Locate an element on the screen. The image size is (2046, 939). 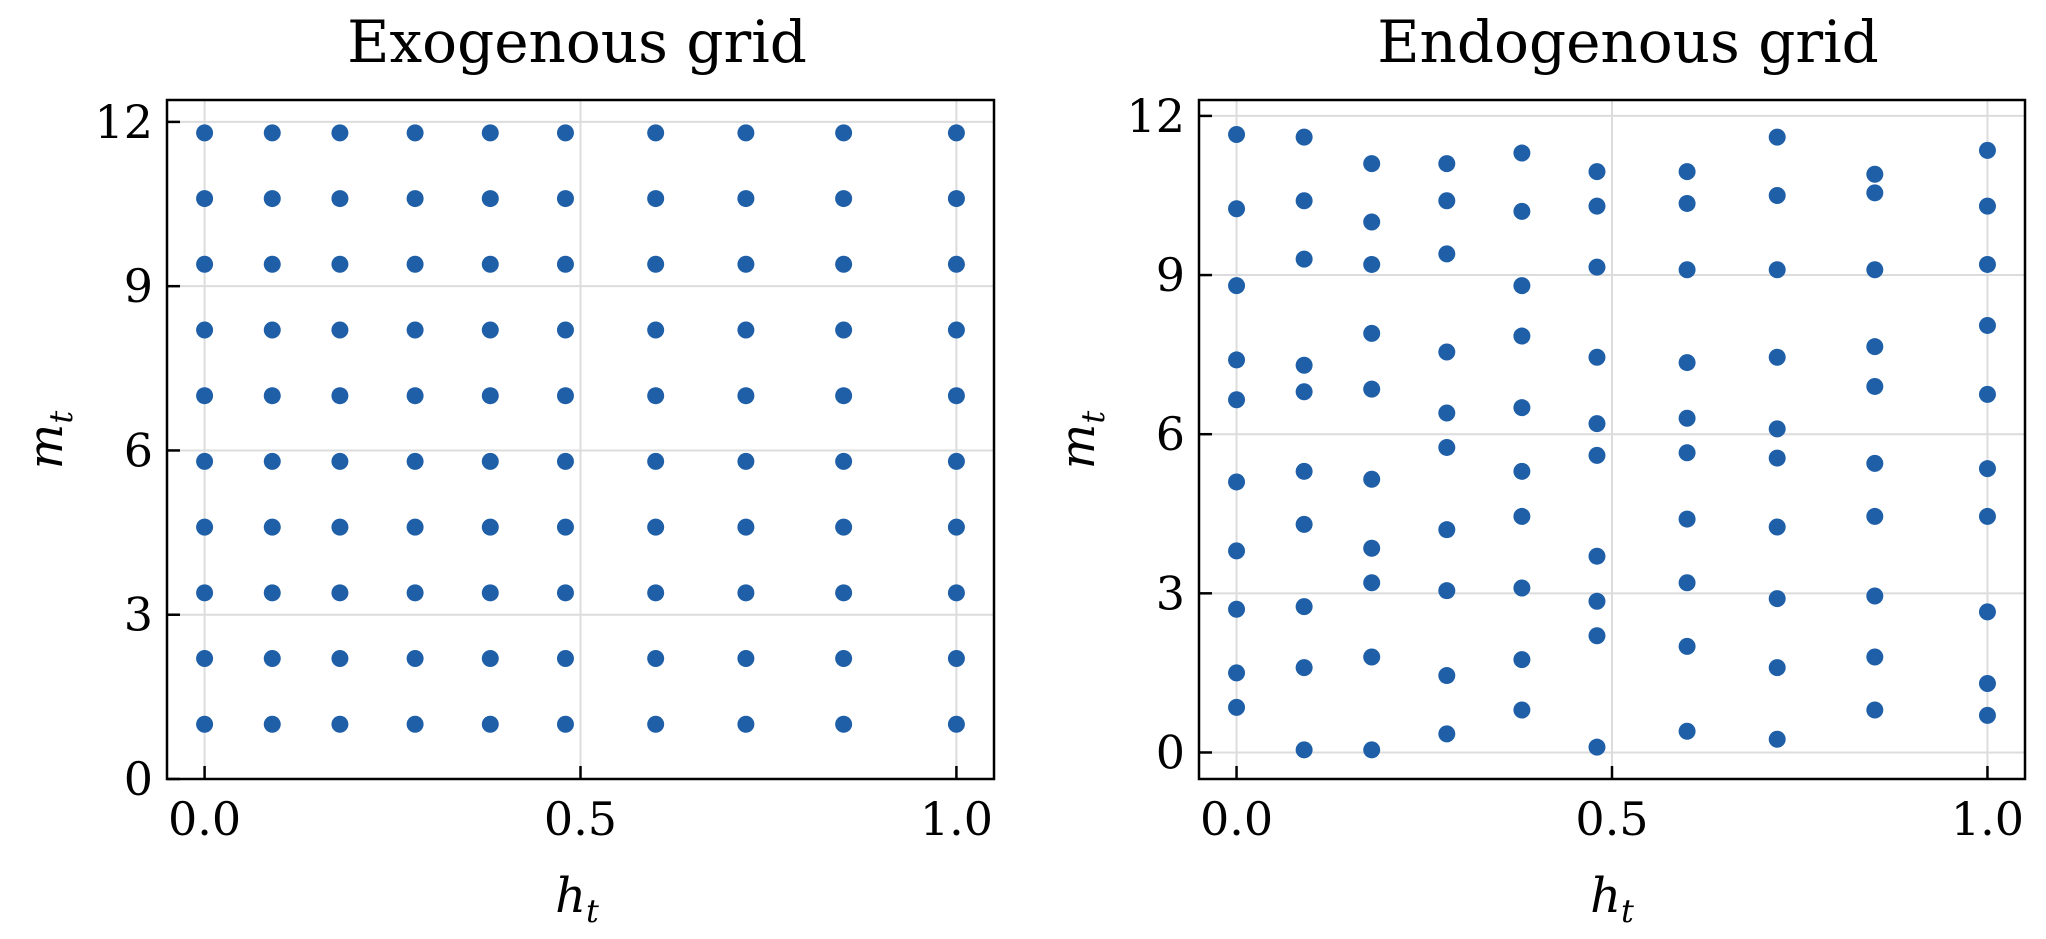
y-tick-label: 6 is located at coordinates (138, 450).